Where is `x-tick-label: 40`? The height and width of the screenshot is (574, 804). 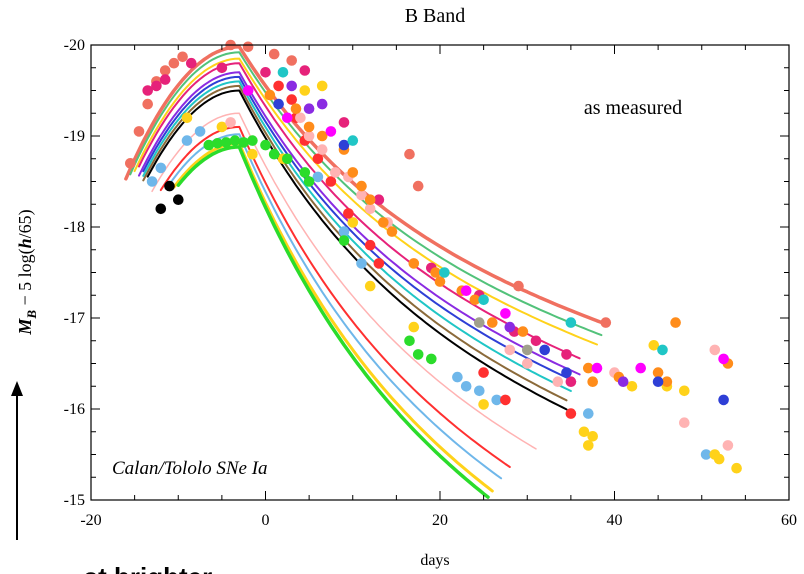
x-tick-label: 40 is located at coordinates (615, 520).